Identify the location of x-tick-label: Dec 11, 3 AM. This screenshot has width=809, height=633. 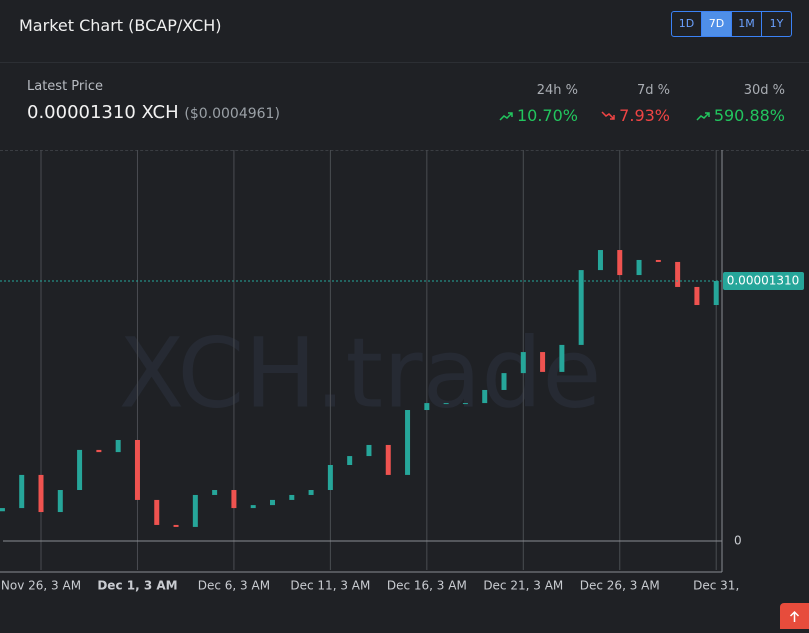
(330, 586).